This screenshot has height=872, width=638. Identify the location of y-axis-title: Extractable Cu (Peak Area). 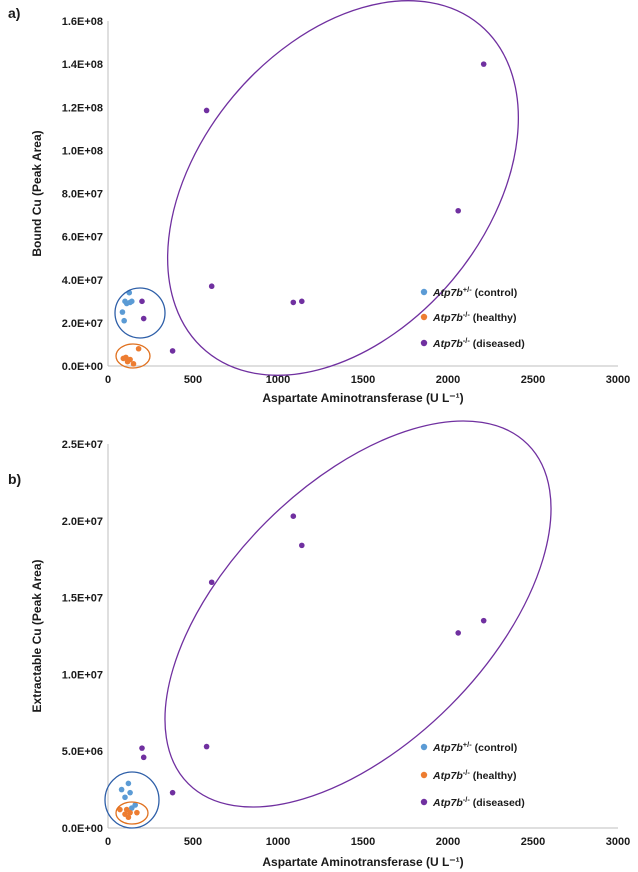
(37, 636).